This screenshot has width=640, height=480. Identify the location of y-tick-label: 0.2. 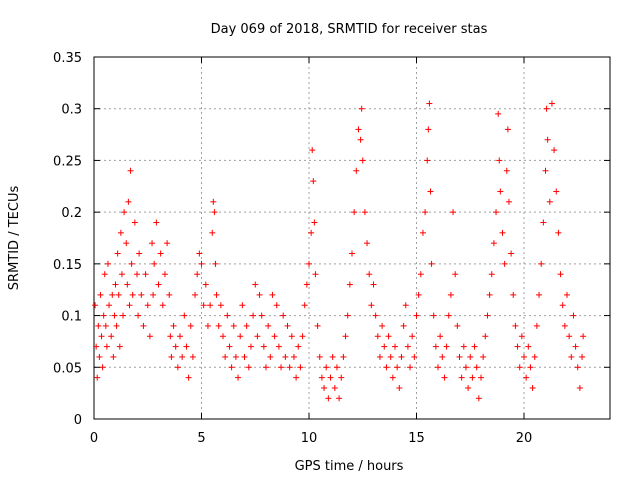
(71, 213).